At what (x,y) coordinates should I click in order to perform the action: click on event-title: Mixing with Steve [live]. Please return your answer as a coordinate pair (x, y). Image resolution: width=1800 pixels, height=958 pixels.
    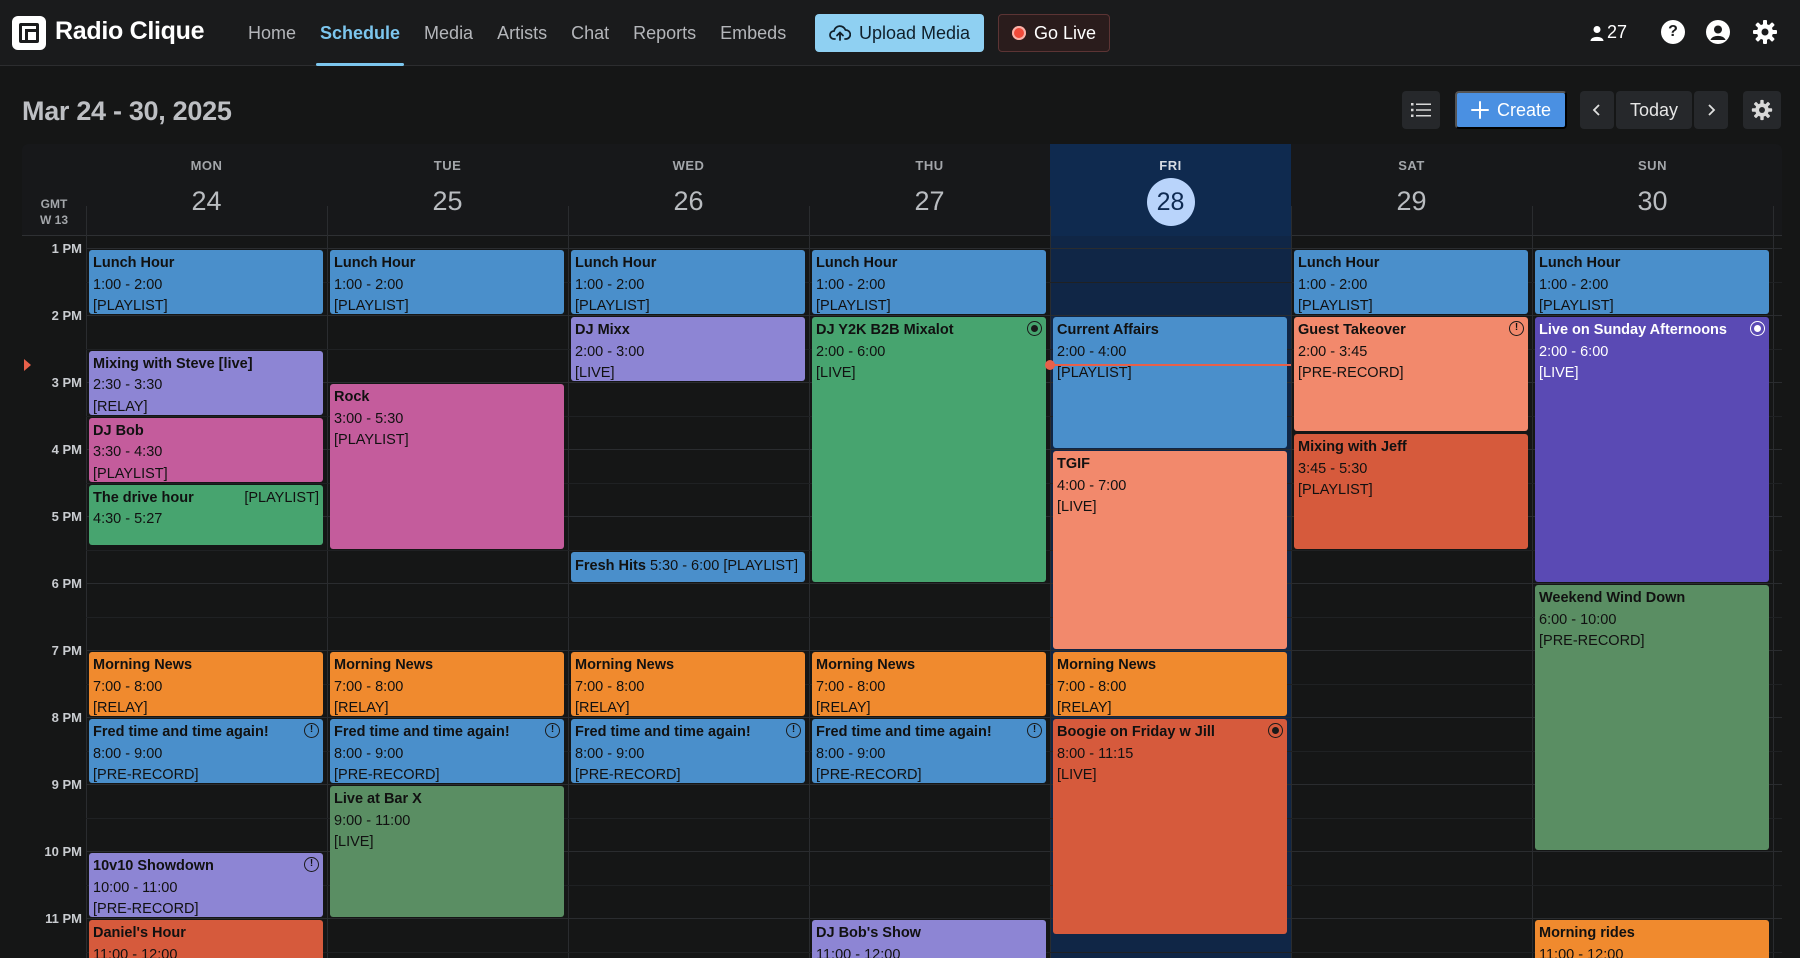
    Looking at the image, I should click on (173, 363).